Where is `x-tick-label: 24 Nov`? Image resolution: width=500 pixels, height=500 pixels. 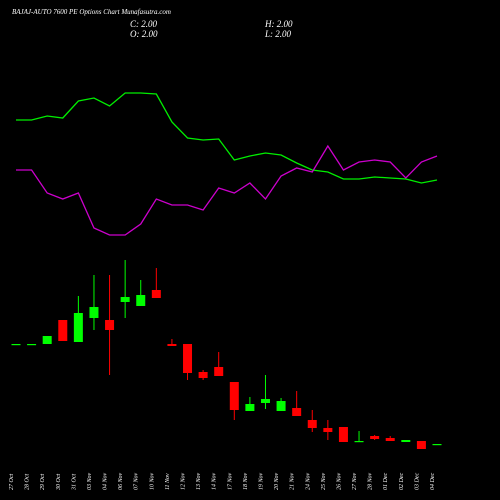 x-tick-label: 24 Nov is located at coordinates (307, 481).